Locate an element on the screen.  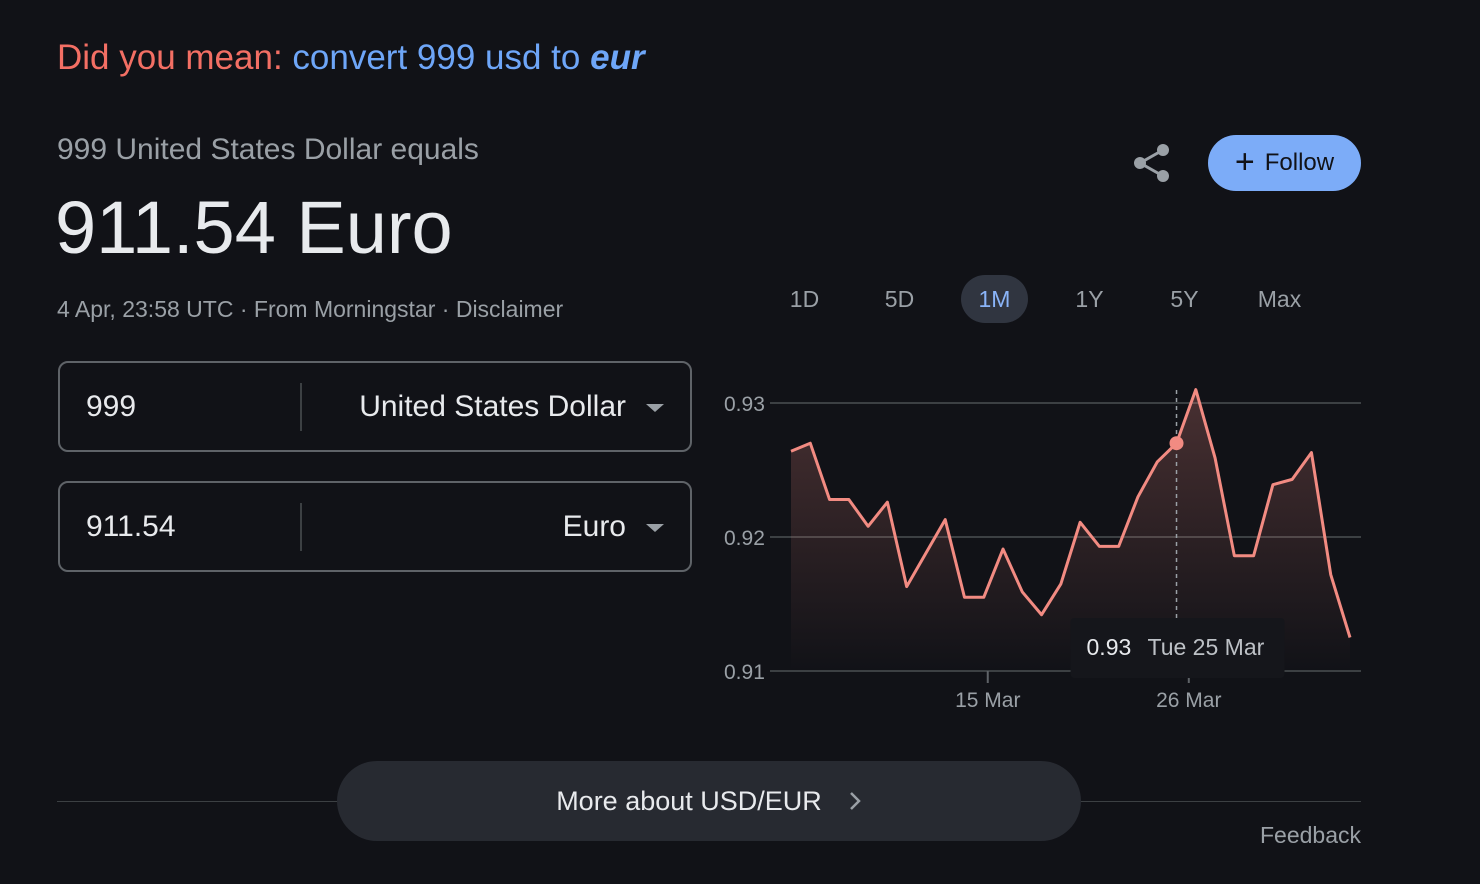
to-currency-label: Euro is located at coordinates (594, 526).